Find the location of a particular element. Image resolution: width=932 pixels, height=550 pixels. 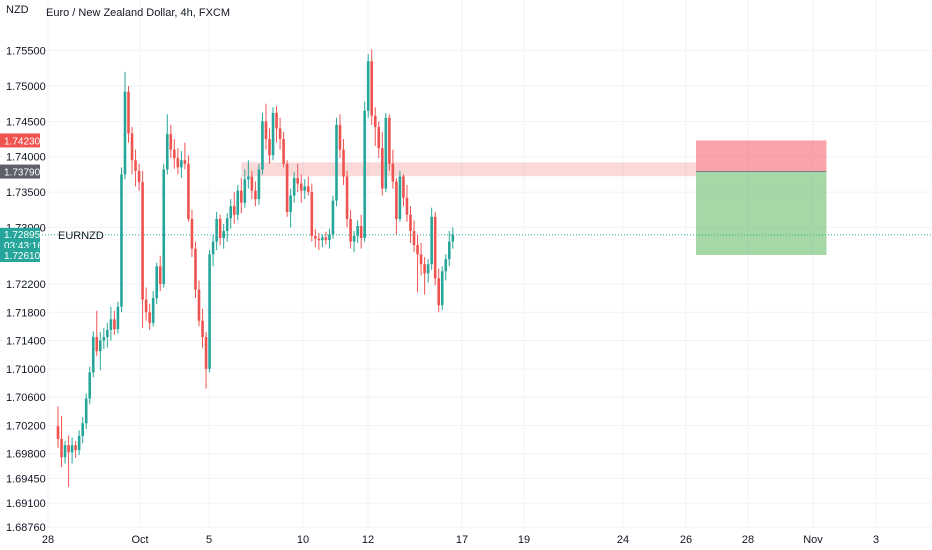

y-tick-label: 1.69450 is located at coordinates (26, 479).